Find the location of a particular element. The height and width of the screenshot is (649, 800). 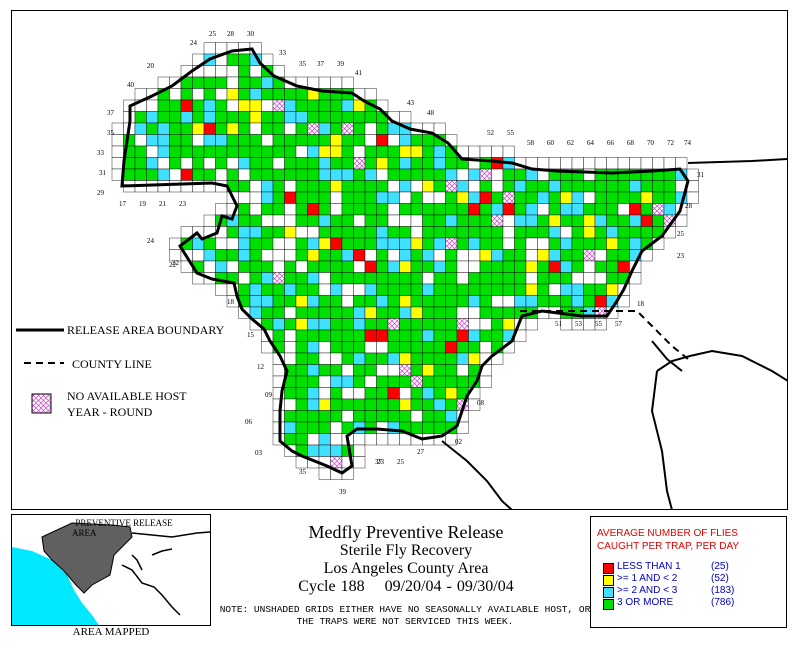

grid-edge-label: 72 is located at coordinates (671, 143).